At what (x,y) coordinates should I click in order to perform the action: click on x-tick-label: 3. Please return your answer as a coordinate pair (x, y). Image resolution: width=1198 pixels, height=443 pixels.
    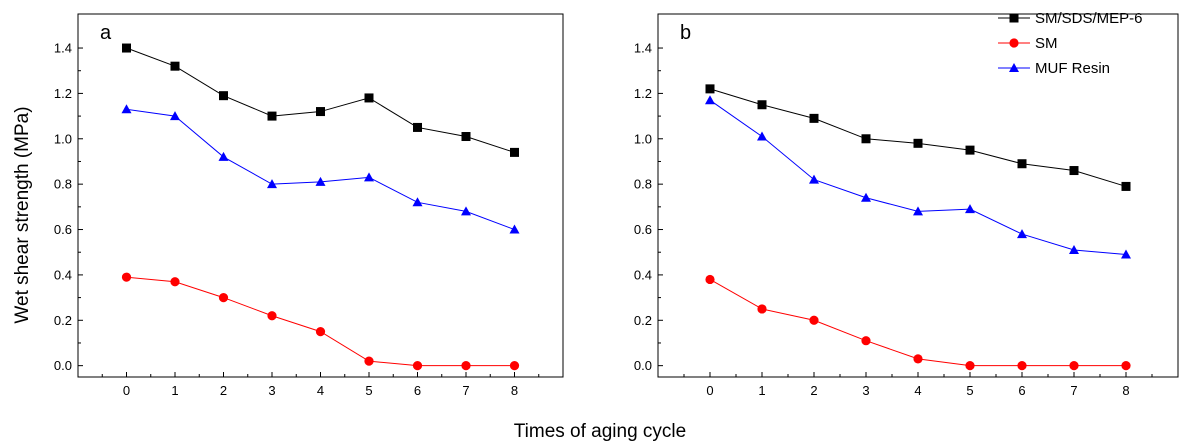
    Looking at the image, I should click on (271, 390).